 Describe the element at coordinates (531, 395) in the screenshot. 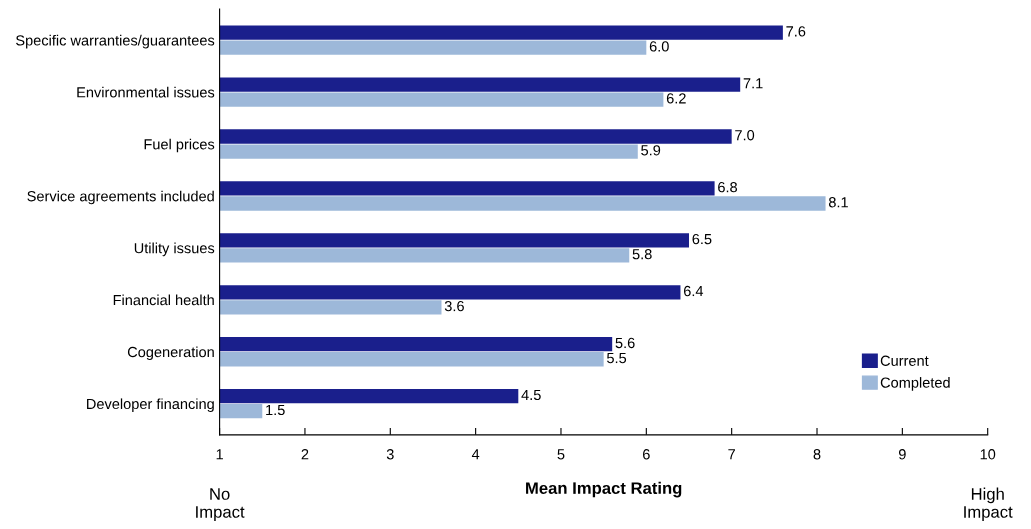

I see `data-label: 4.5` at that location.